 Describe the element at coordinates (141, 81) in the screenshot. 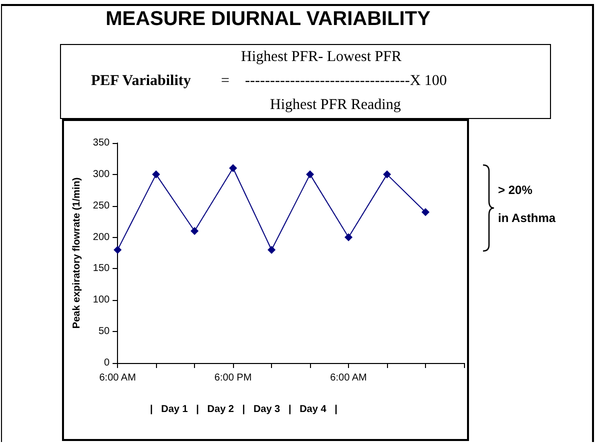

I see `text: PEF Variability` at that location.